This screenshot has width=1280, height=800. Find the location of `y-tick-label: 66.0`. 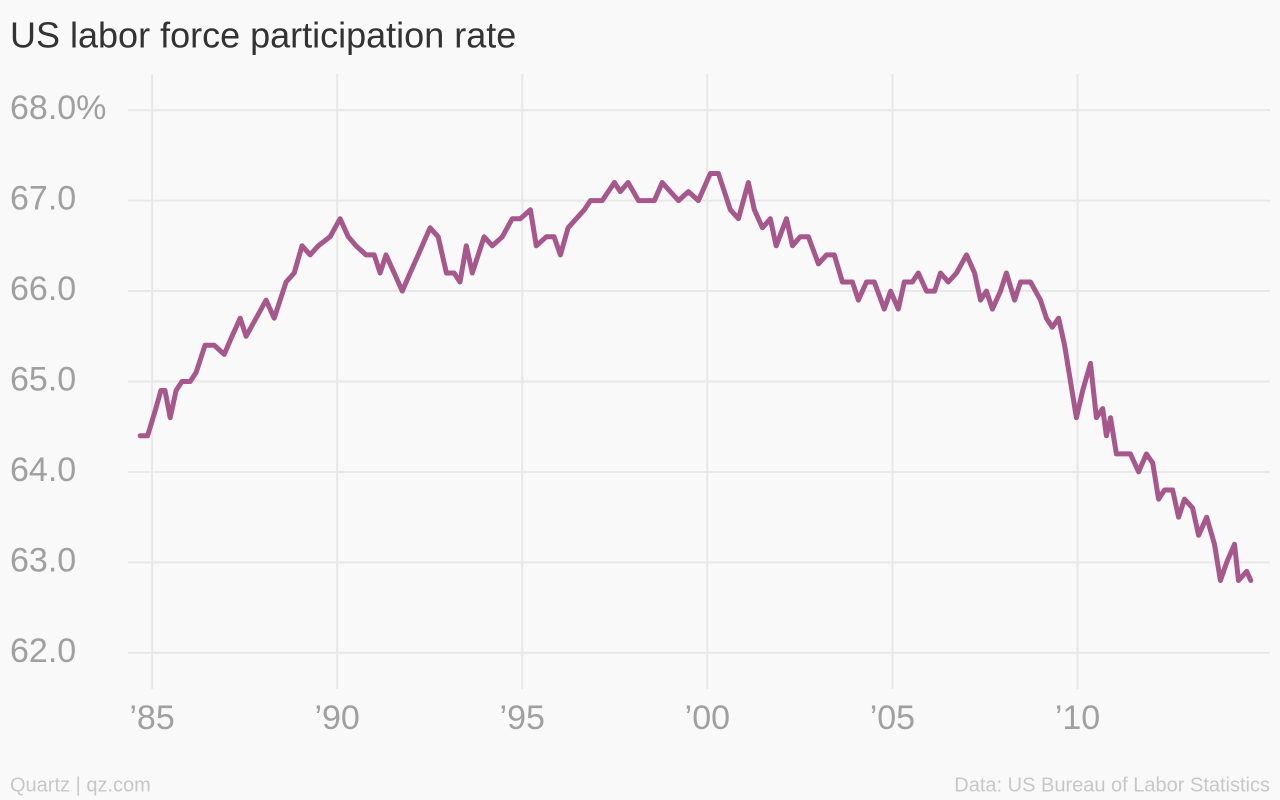

y-tick-label: 66.0 is located at coordinates (43, 289).